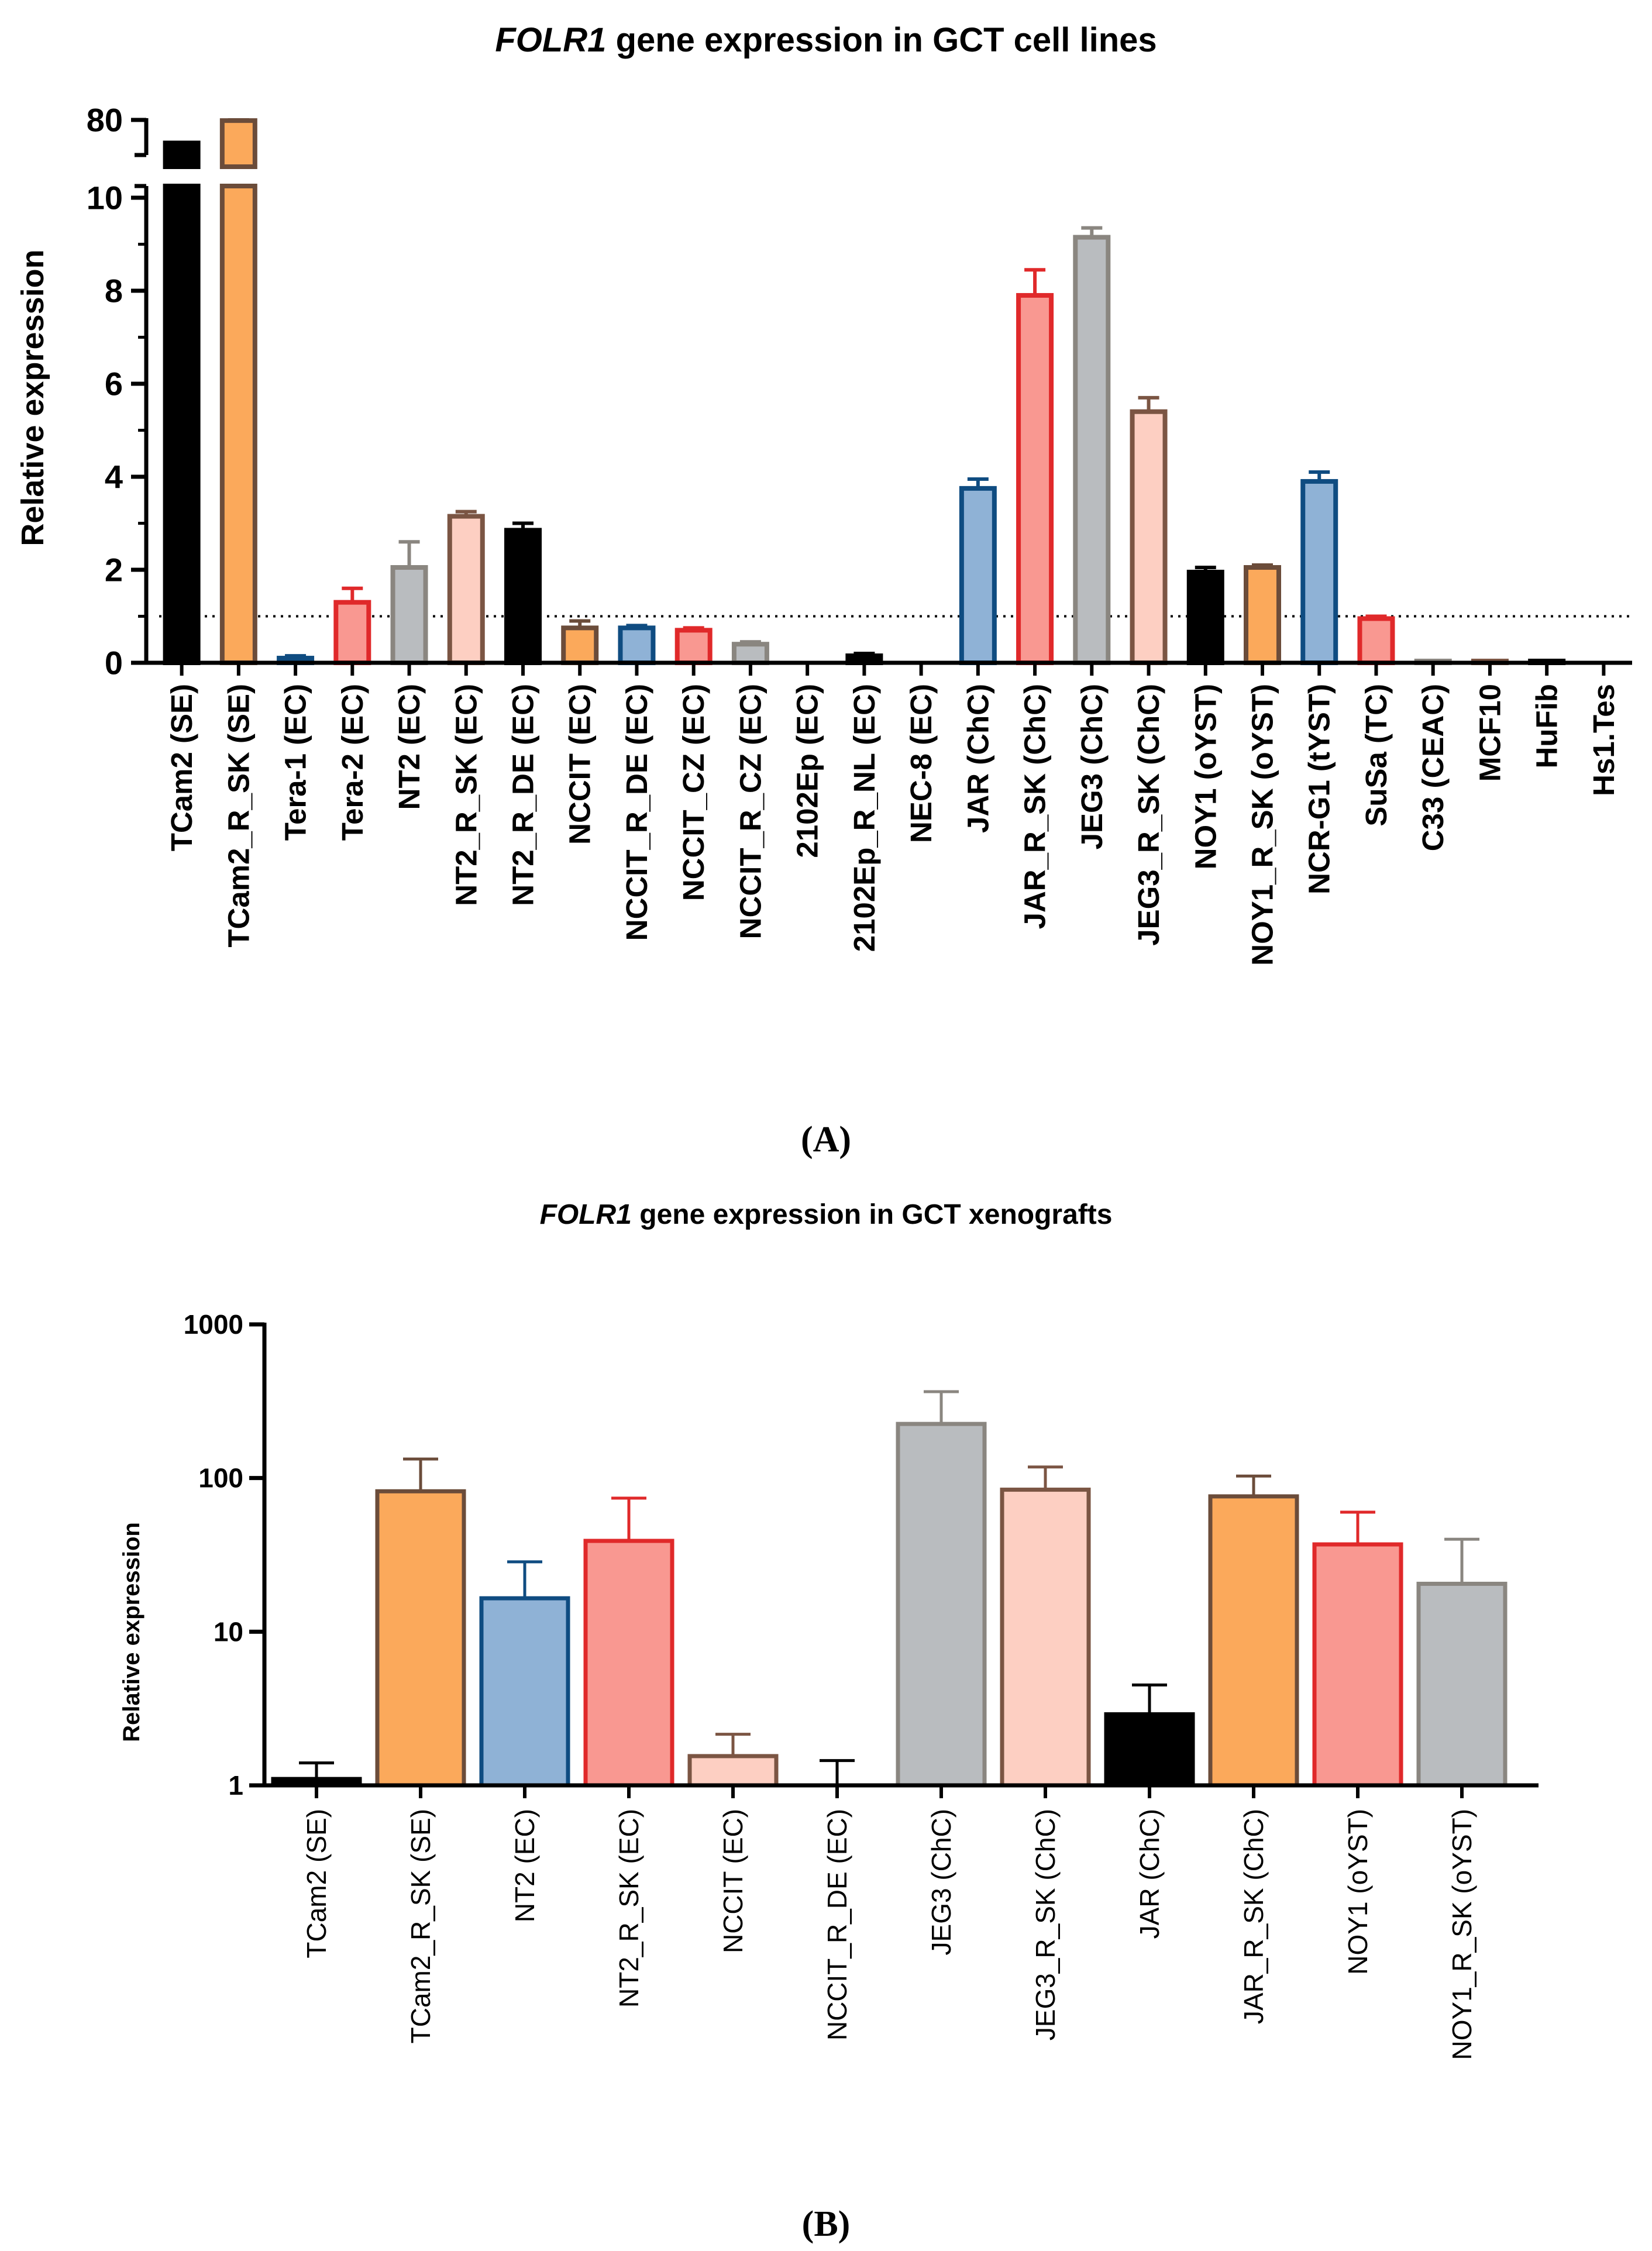 The width and height of the screenshot is (1652, 2251). Describe the element at coordinates (580, 764) in the screenshot. I see `category-label-a-nccit-ec: NCCIT (EC)` at that location.